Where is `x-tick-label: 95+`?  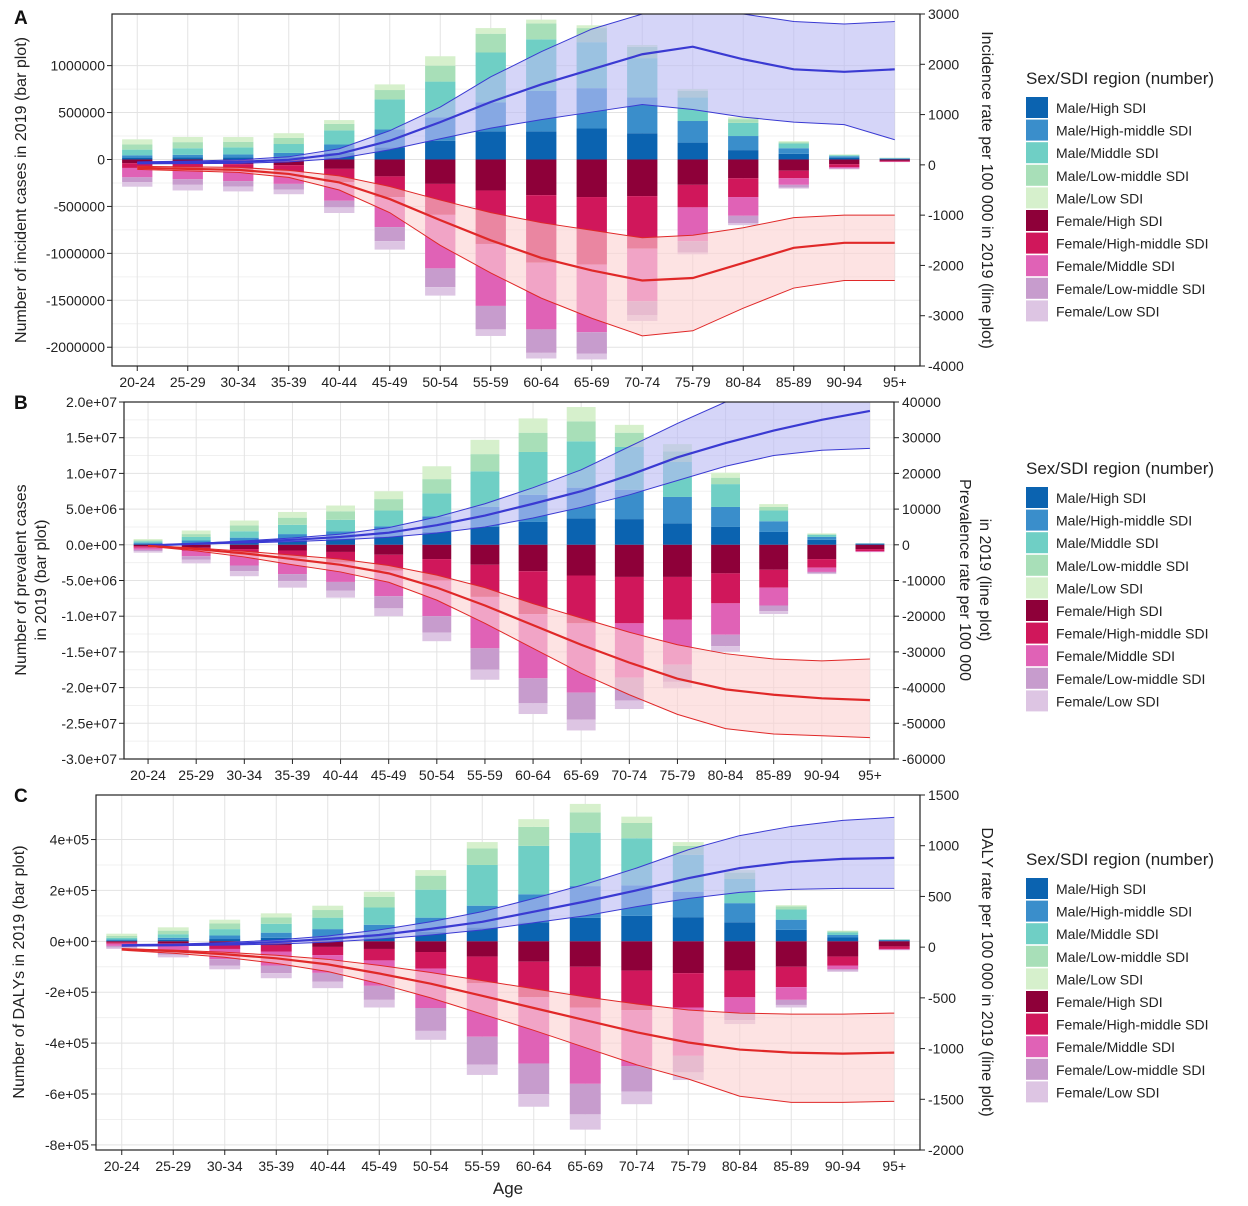 x-tick-label: 95+ is located at coordinates (895, 382).